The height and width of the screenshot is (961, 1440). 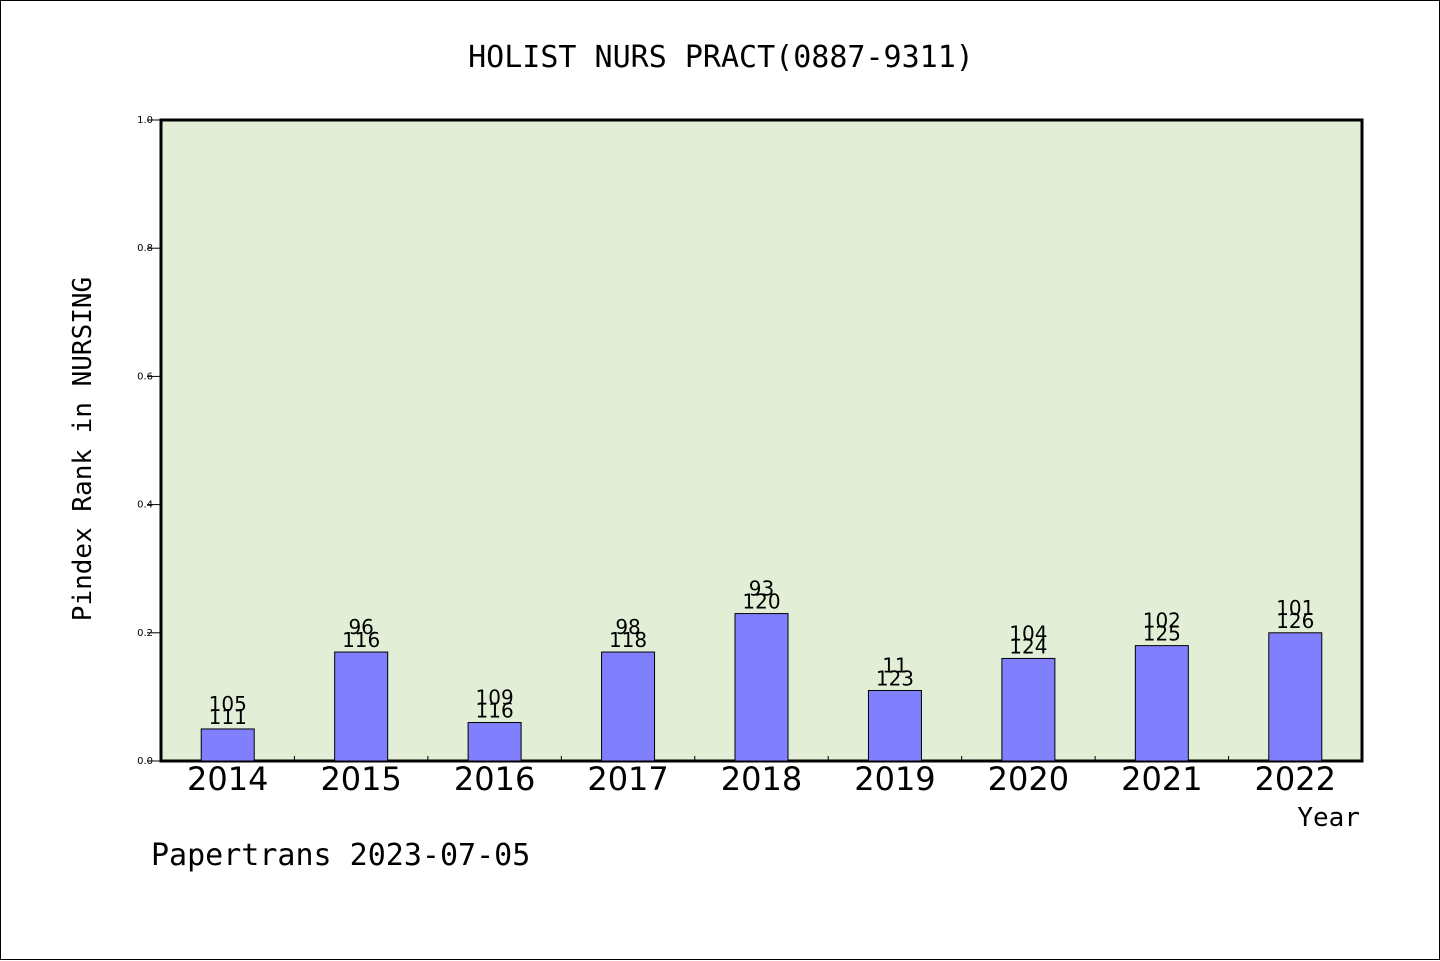 I want to click on bar-label-top: 109, so click(x=495, y=698).